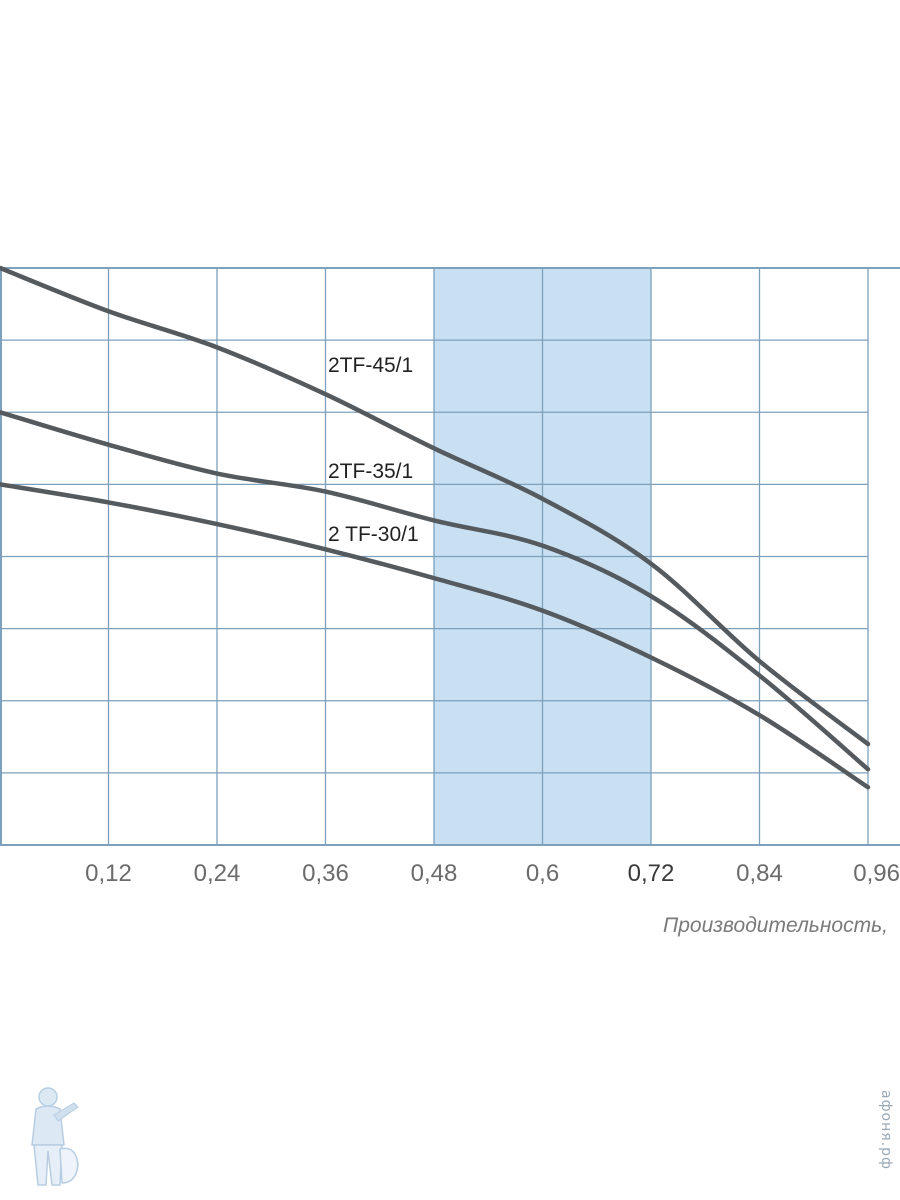  I want to click on x-axis-label: Производительность,, so click(775, 925).